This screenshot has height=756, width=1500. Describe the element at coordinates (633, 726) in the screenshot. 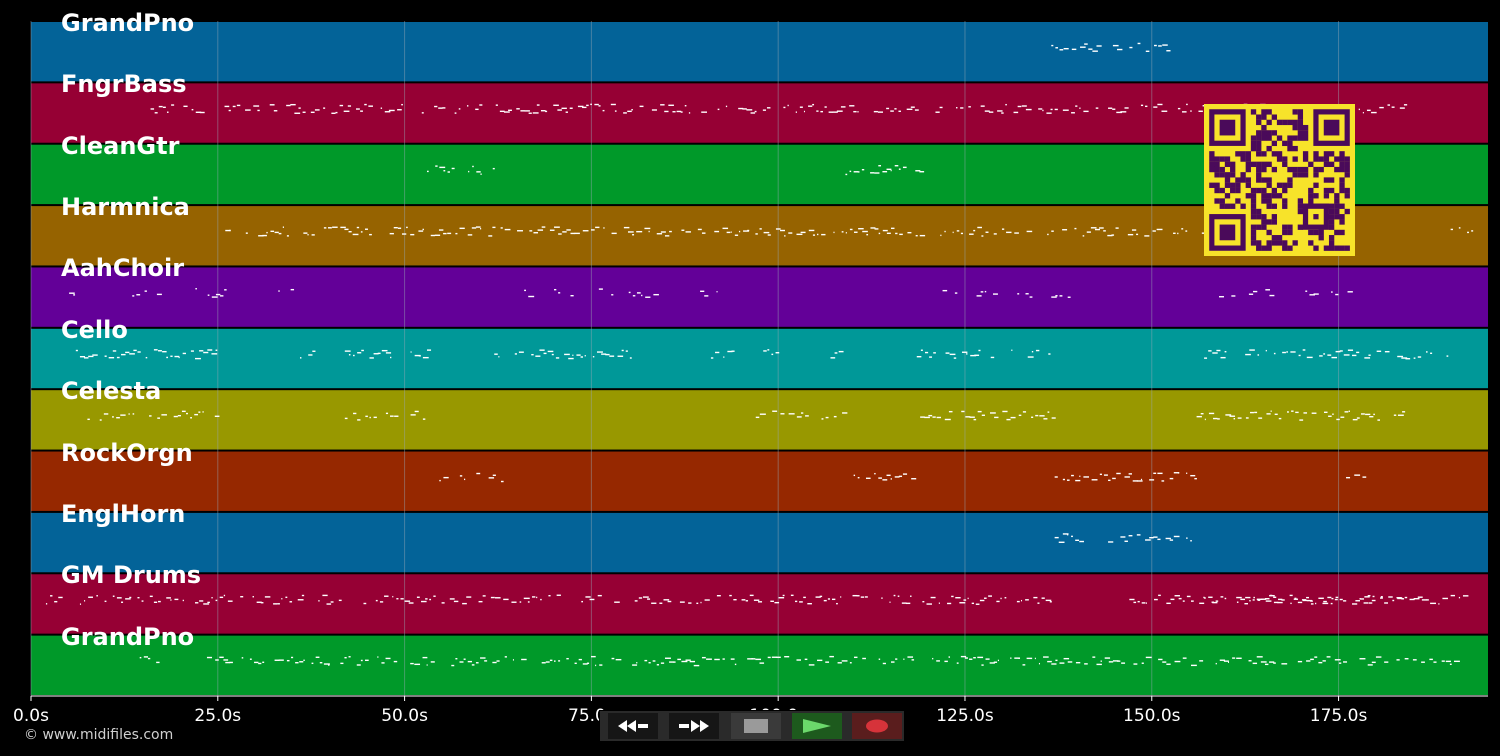

I see `rewind-button` at that location.